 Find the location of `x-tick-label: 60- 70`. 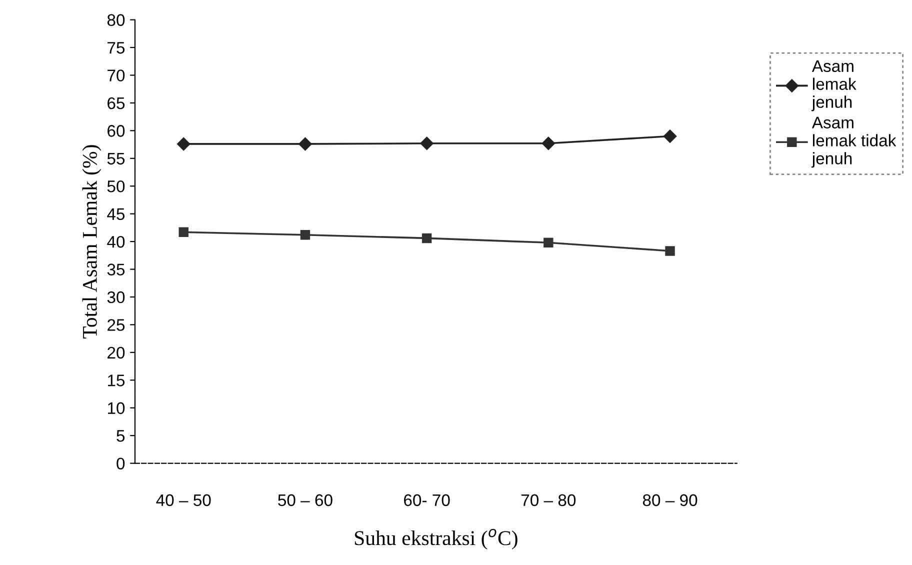

x-tick-label: 60- 70 is located at coordinates (427, 500).